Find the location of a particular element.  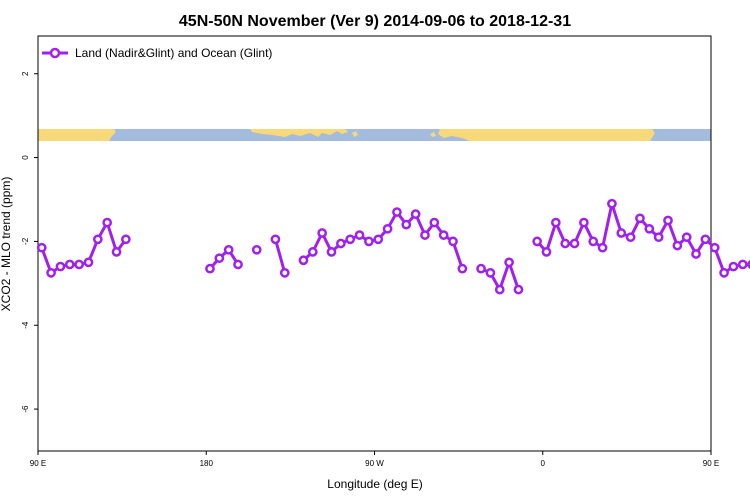

map-strip is located at coordinates (374, 135).